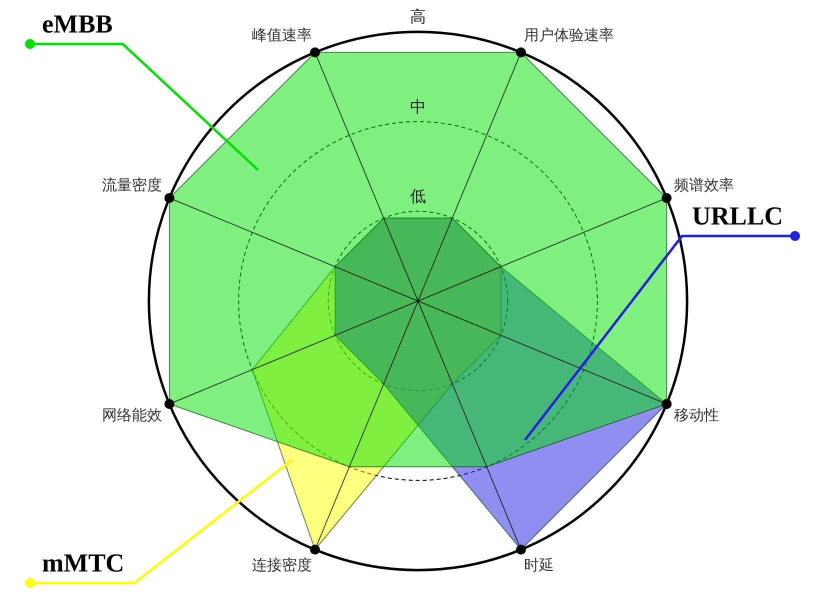 This screenshot has width=837, height=606. I want to click on text: eMBB, so click(77, 24).